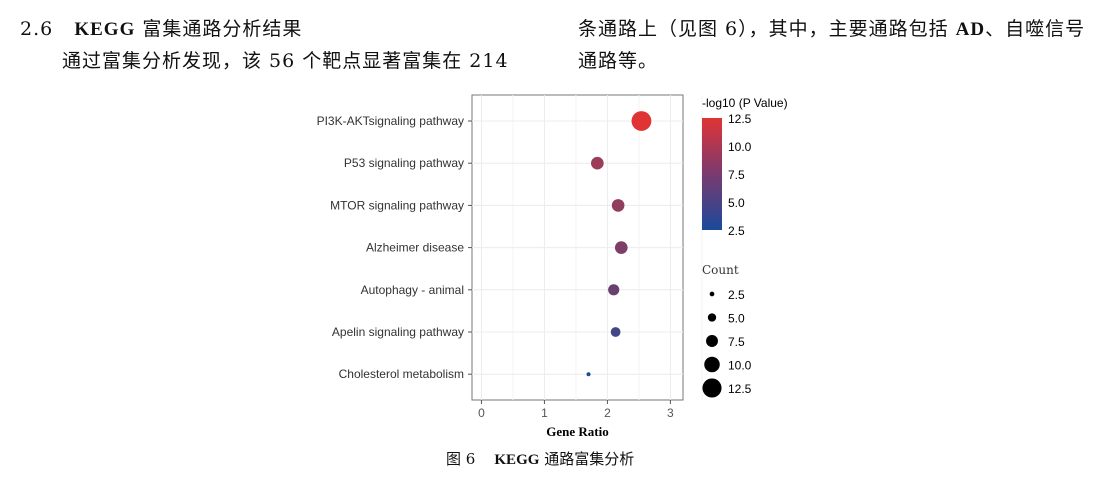  I want to click on size-legend-title: Count, so click(720, 270).